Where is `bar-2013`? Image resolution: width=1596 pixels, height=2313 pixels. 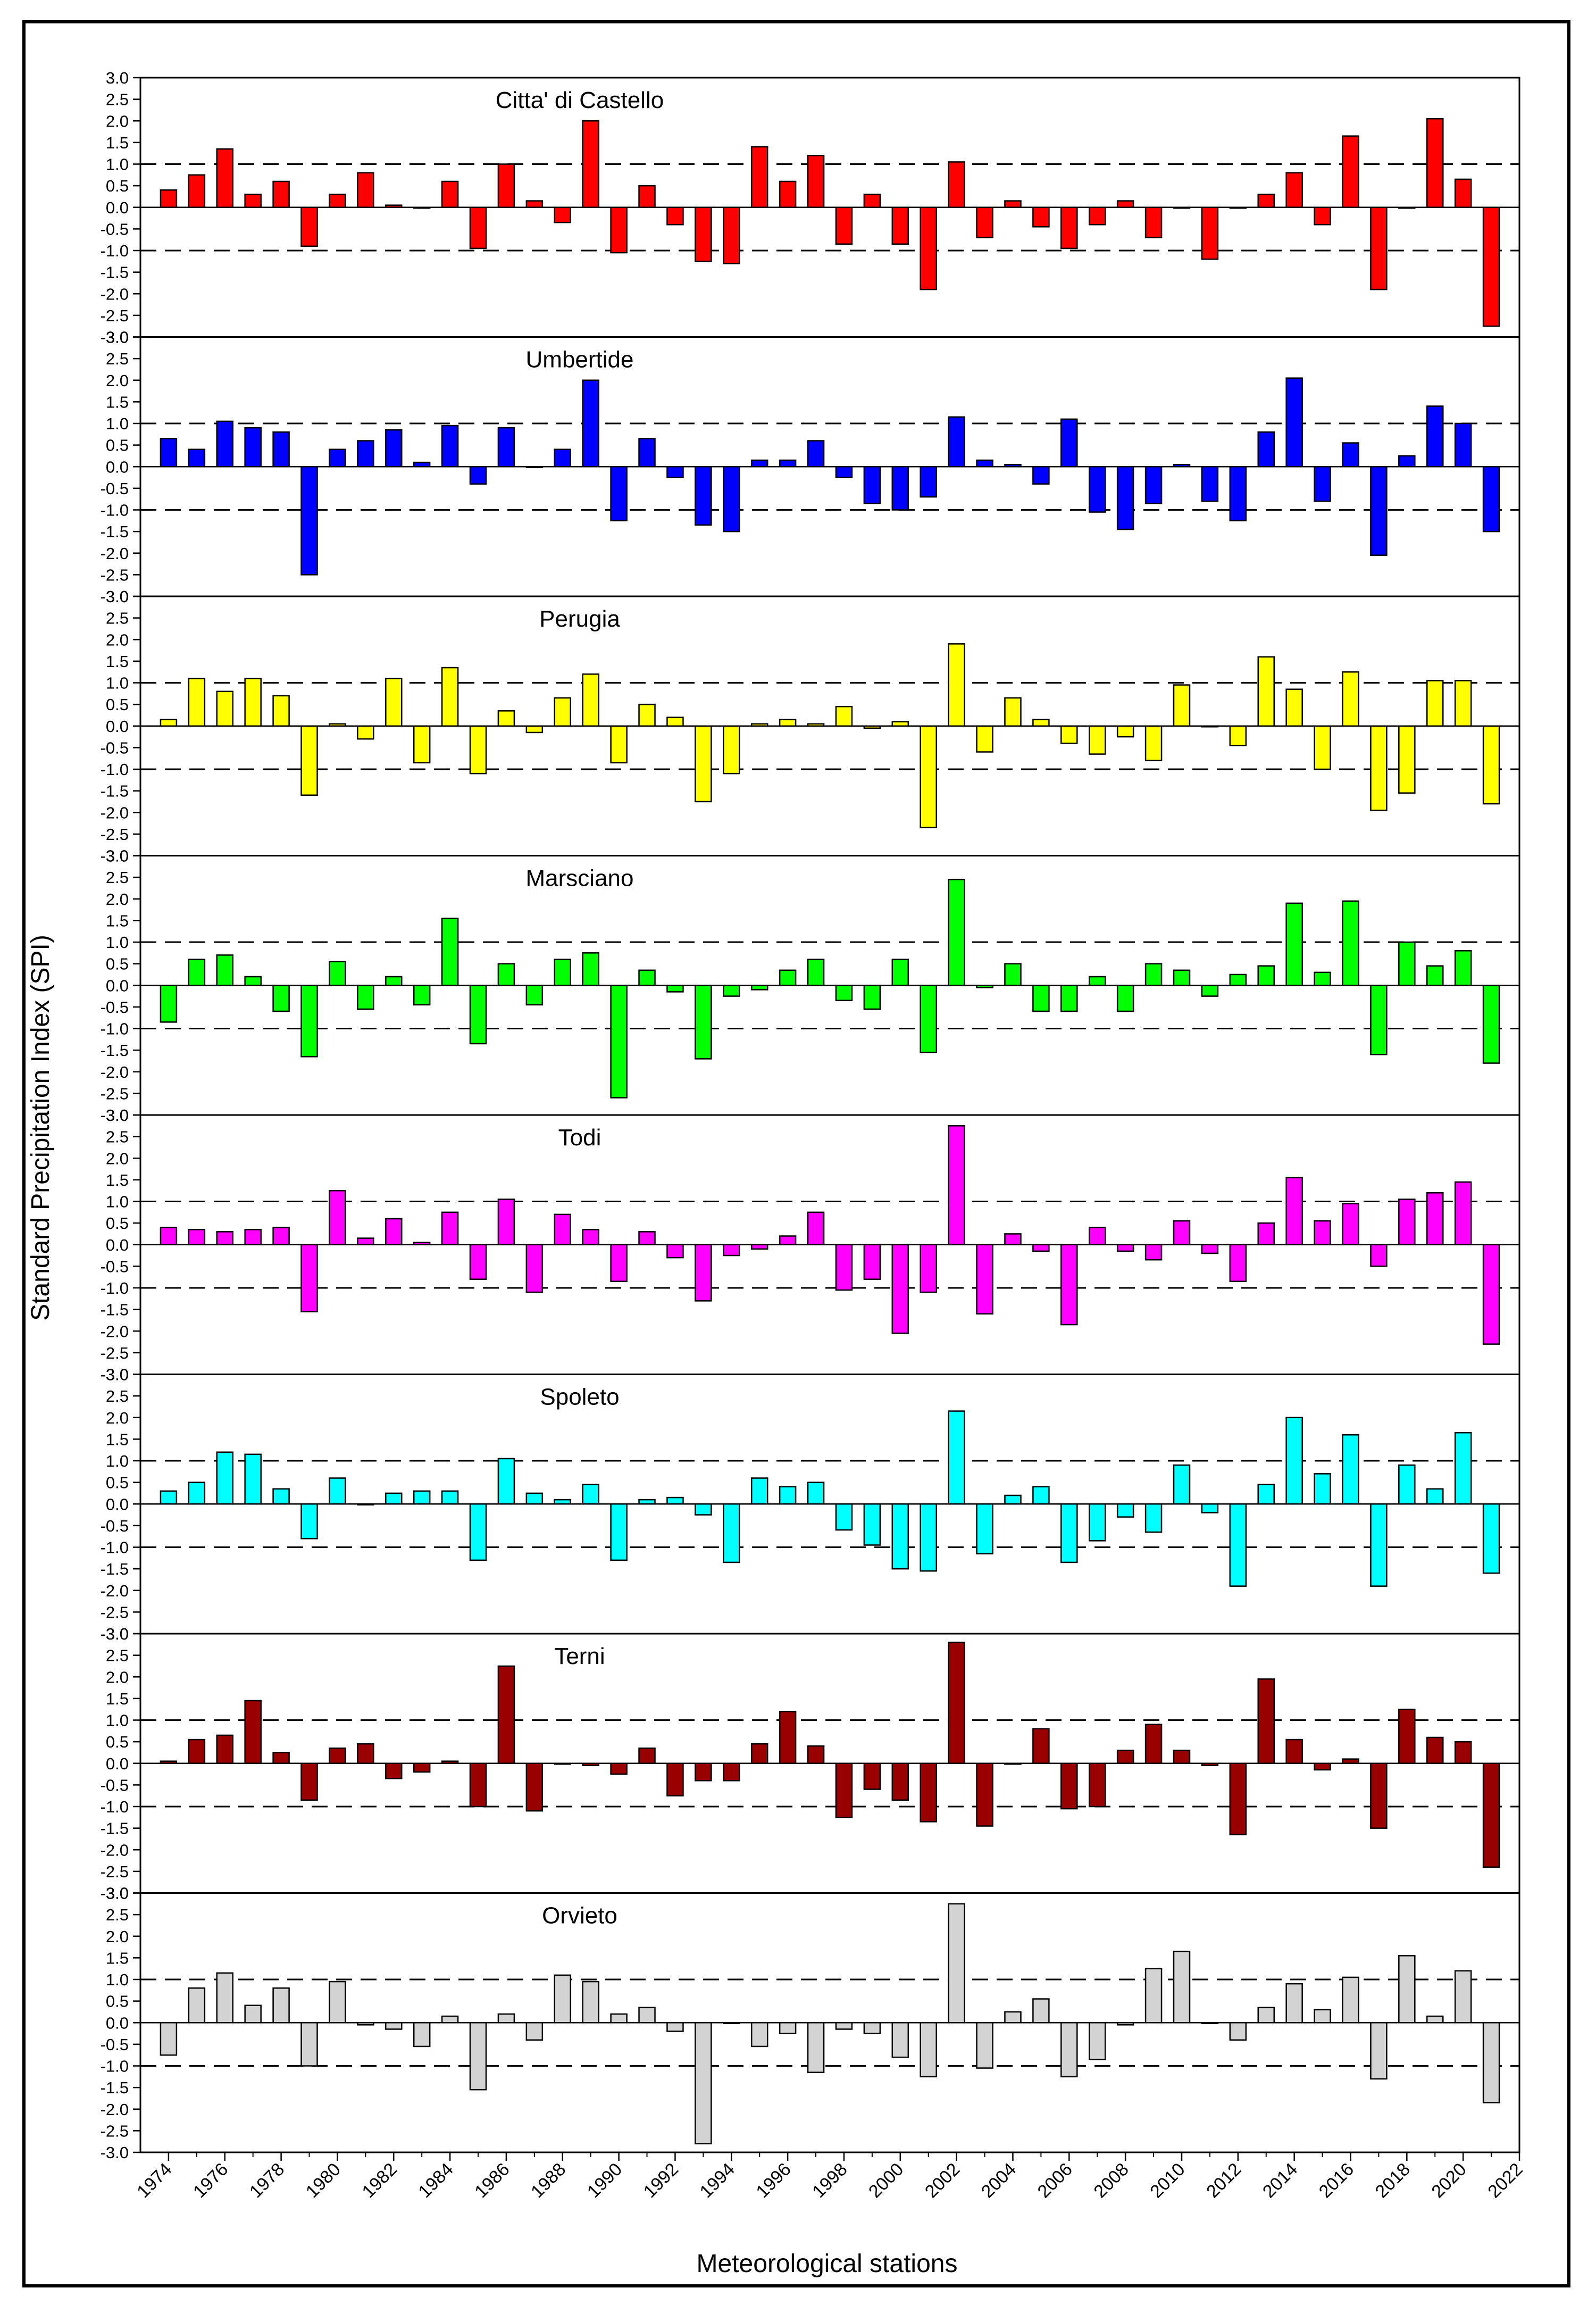
bar-2013 is located at coordinates (1266, 449).